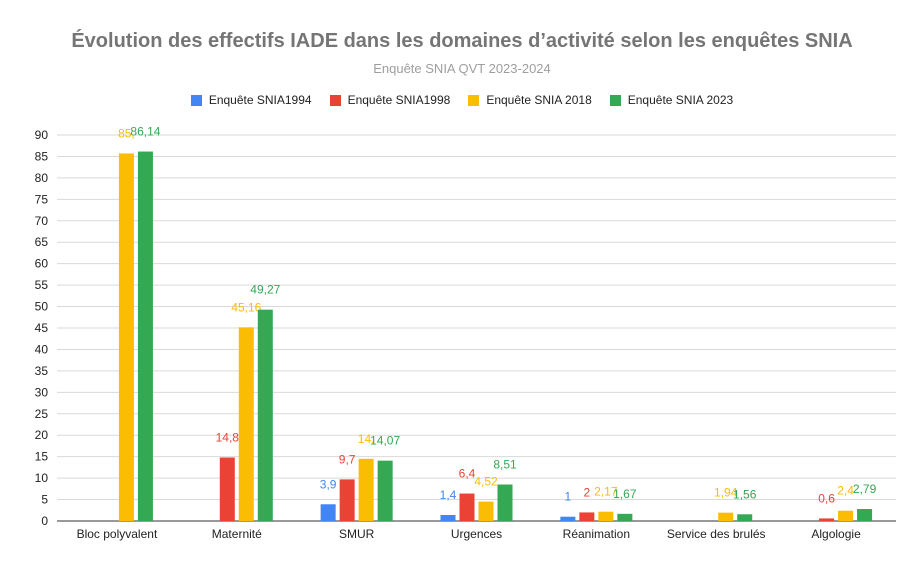 The width and height of the screenshot is (924, 570). What do you see at coordinates (44, 521) in the screenshot?
I see `y-tick-label: 0` at bounding box center [44, 521].